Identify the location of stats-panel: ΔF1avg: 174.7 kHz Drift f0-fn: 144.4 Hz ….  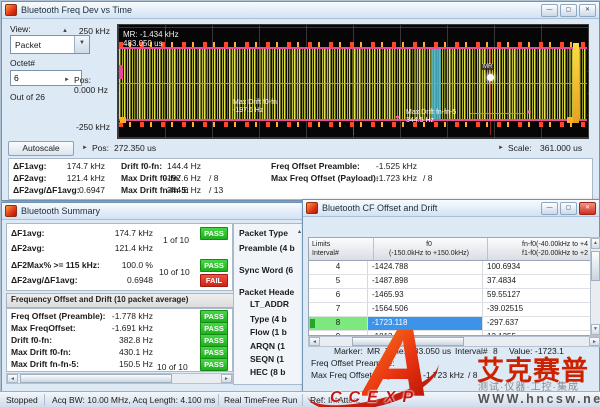
(300, 179).